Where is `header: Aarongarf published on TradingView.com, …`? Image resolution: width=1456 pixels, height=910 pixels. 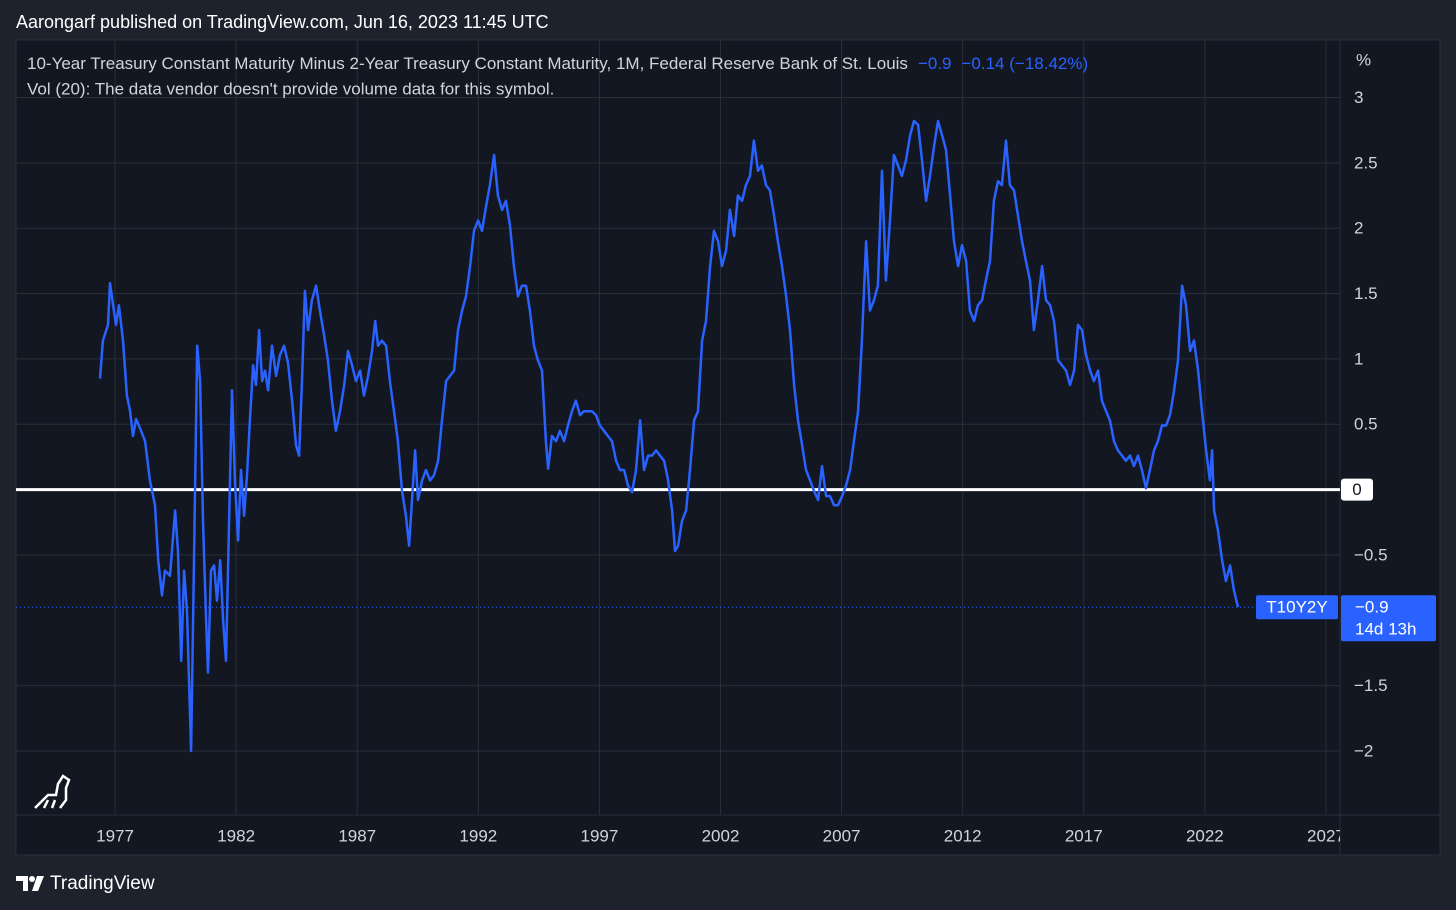
header: Aarongarf published on TradingView.com, … is located at coordinates (282, 22).